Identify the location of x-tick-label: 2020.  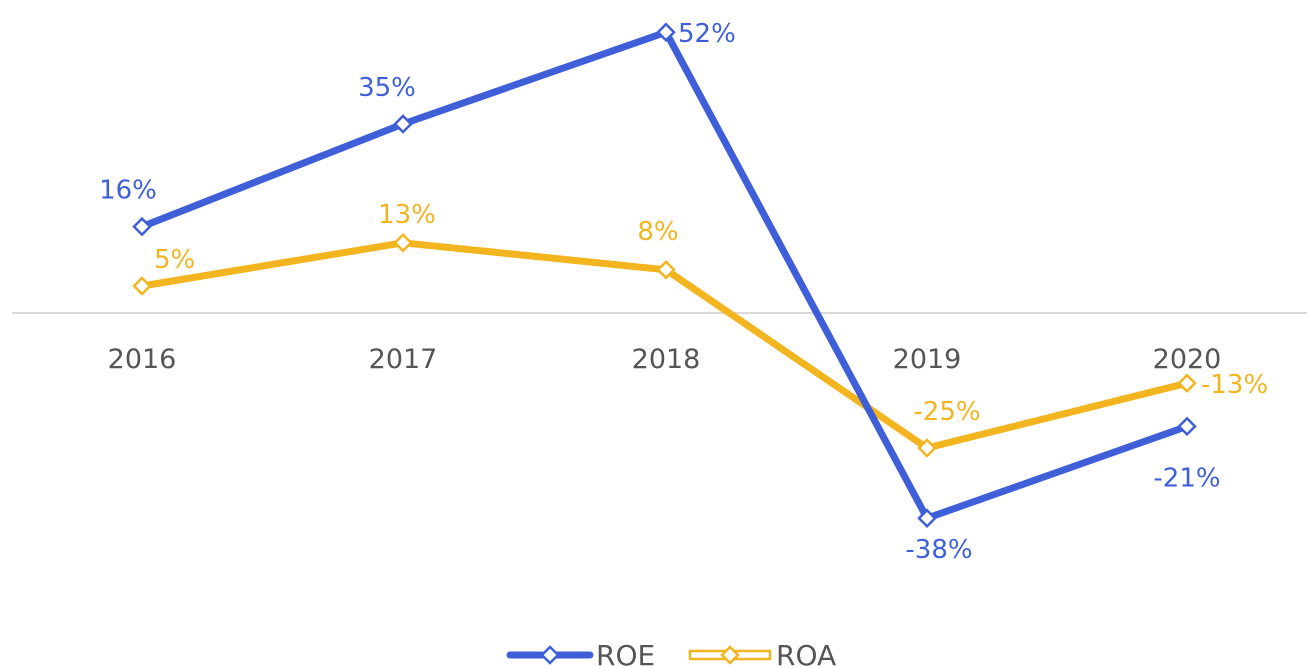
(1187, 359).